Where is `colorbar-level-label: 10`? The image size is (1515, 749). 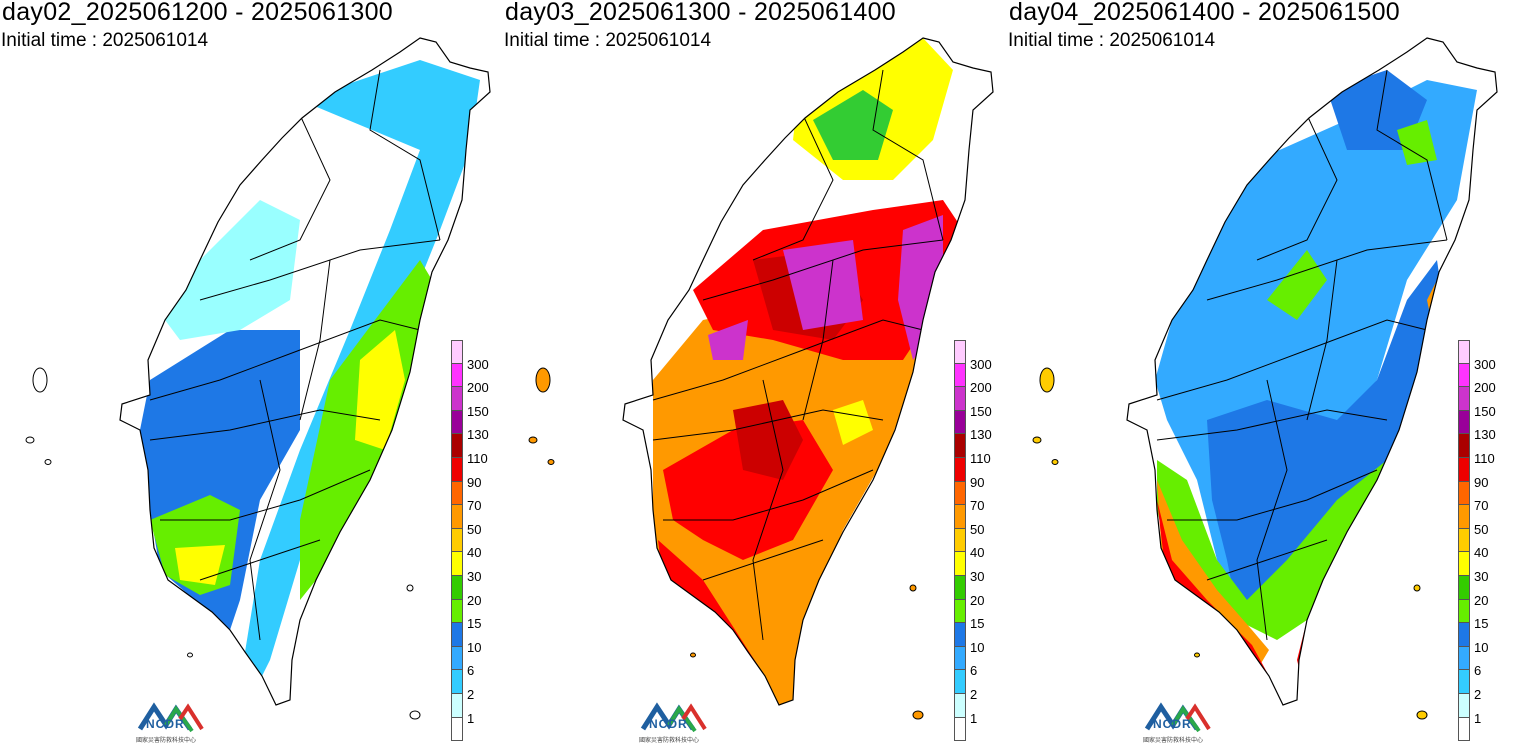
colorbar-level-label: 10 is located at coordinates (977, 647).